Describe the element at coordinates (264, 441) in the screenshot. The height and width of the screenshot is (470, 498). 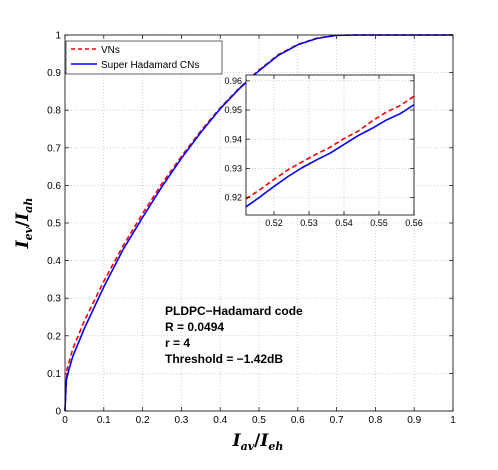
I see `x-label-main2: I` at that location.